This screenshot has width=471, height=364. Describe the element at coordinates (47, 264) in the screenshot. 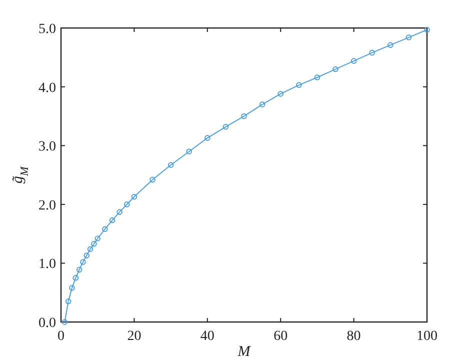

I see `y-tick-label: 1.0` at that location.